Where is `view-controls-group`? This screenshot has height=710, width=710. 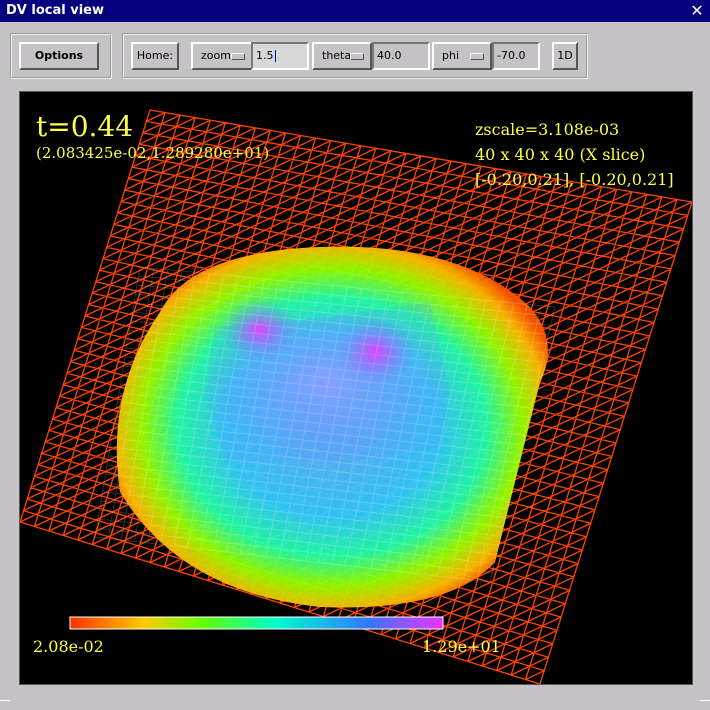 view-controls-group is located at coordinates (355, 56).